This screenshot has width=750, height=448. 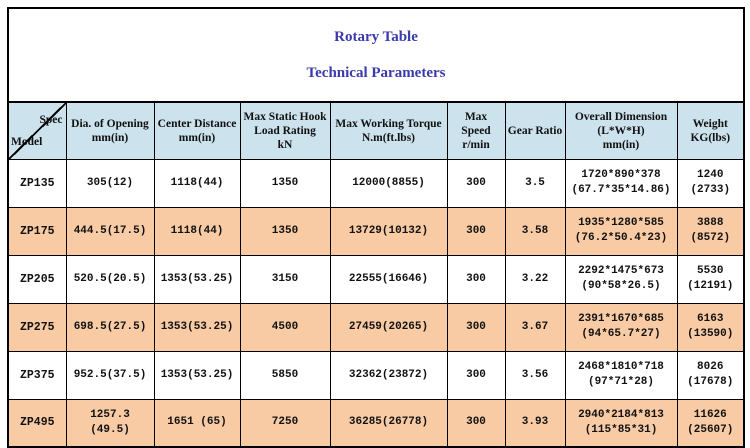 I want to click on cell-dia-of-opening: 952.5(37.5), so click(x=110, y=375).